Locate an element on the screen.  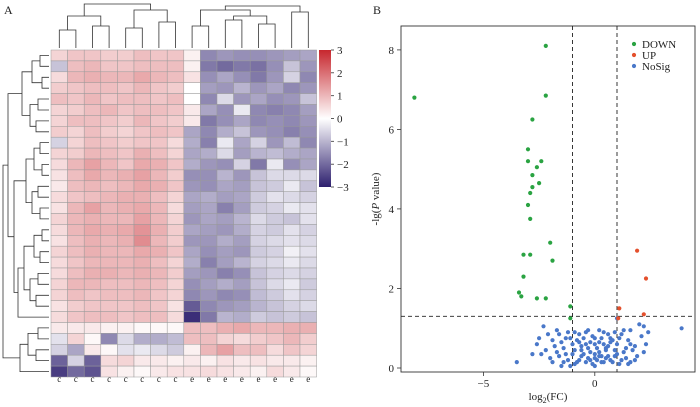
heatmap-row-dendrogram is located at coordinates (25, 213).